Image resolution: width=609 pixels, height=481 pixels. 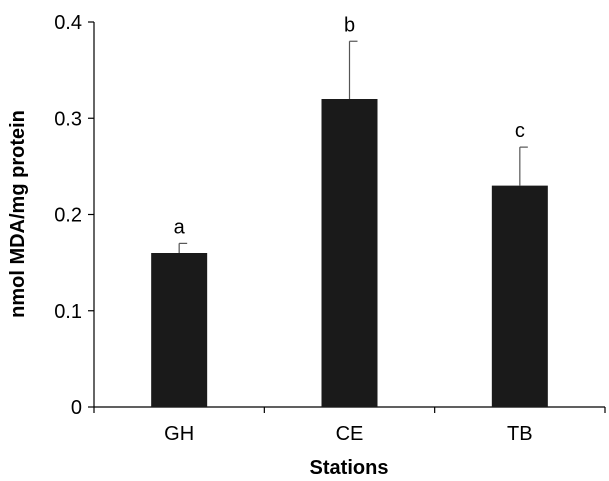 I want to click on y-tick-label: 0.1, so click(x=68, y=312).